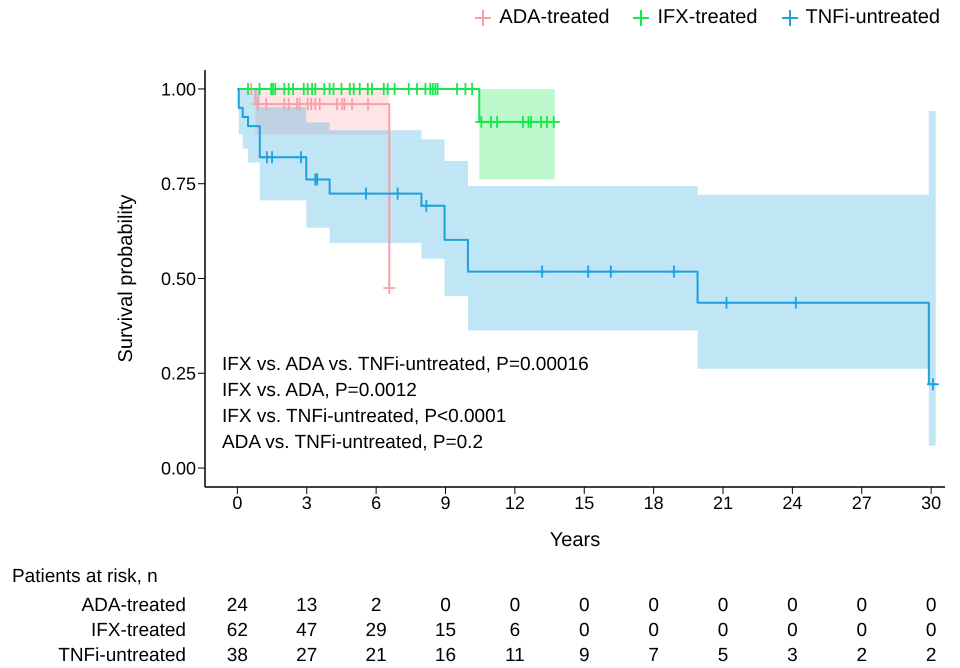 Image resolution: width=960 pixels, height=668 pixels. What do you see at coordinates (723, 502) in the screenshot?
I see `x-tick-label: 21` at bounding box center [723, 502].